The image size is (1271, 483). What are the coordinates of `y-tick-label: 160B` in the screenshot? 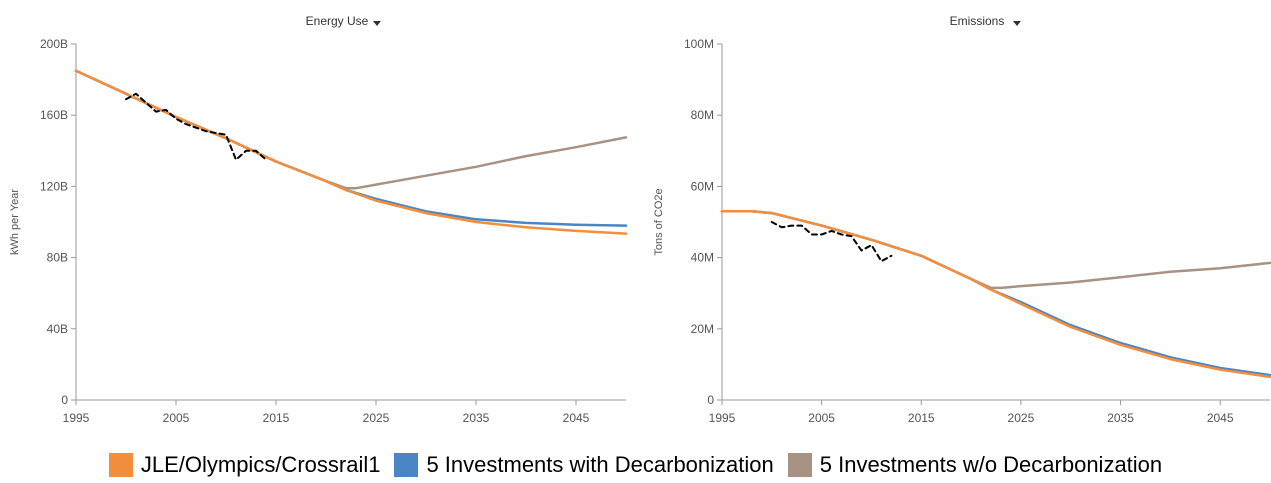 It's located at (54, 115).